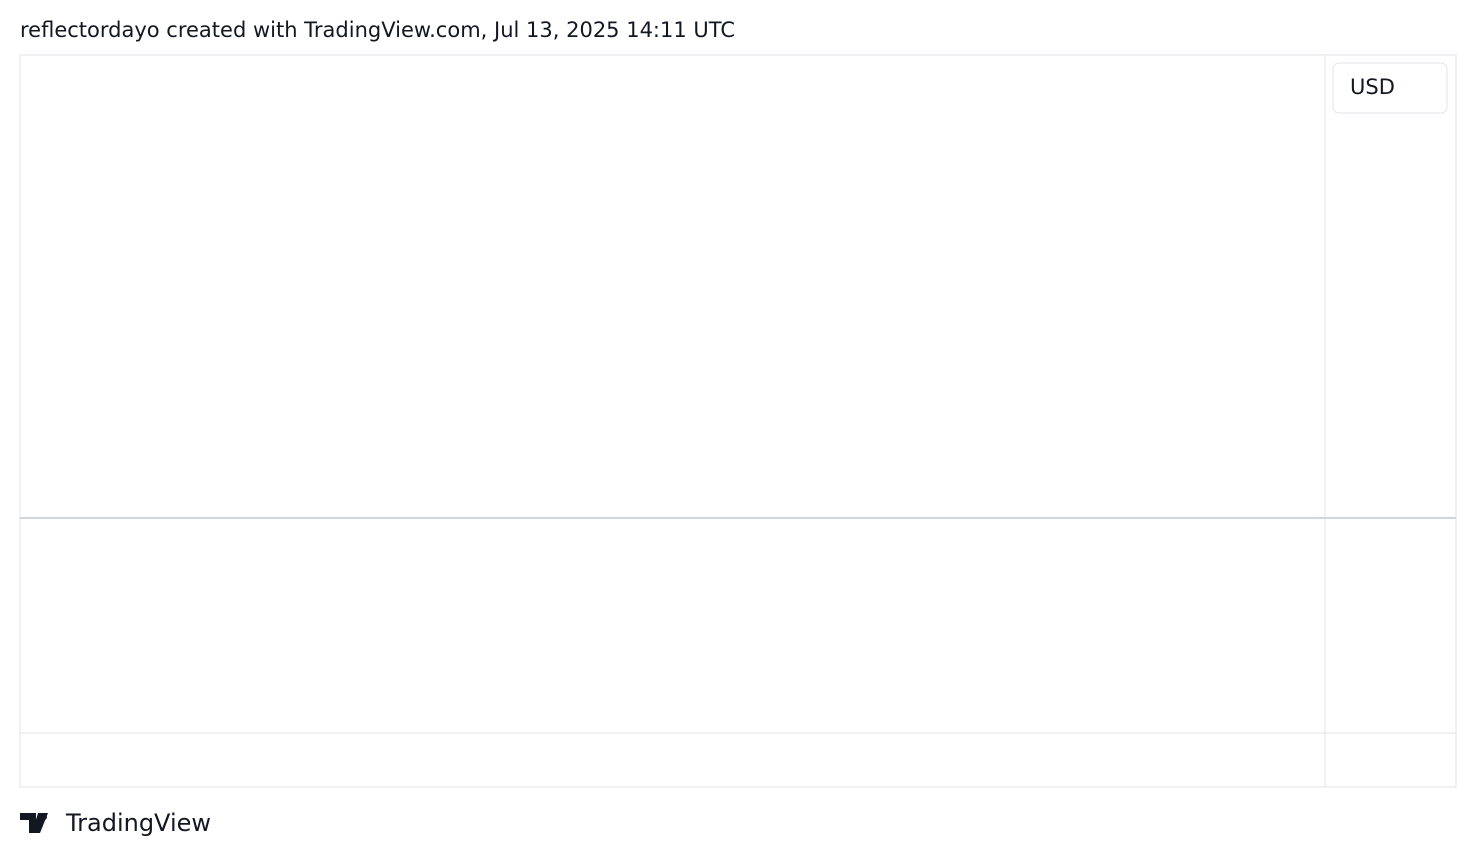 The image size is (1476, 858). I want to click on currency: USD, so click(1372, 87).